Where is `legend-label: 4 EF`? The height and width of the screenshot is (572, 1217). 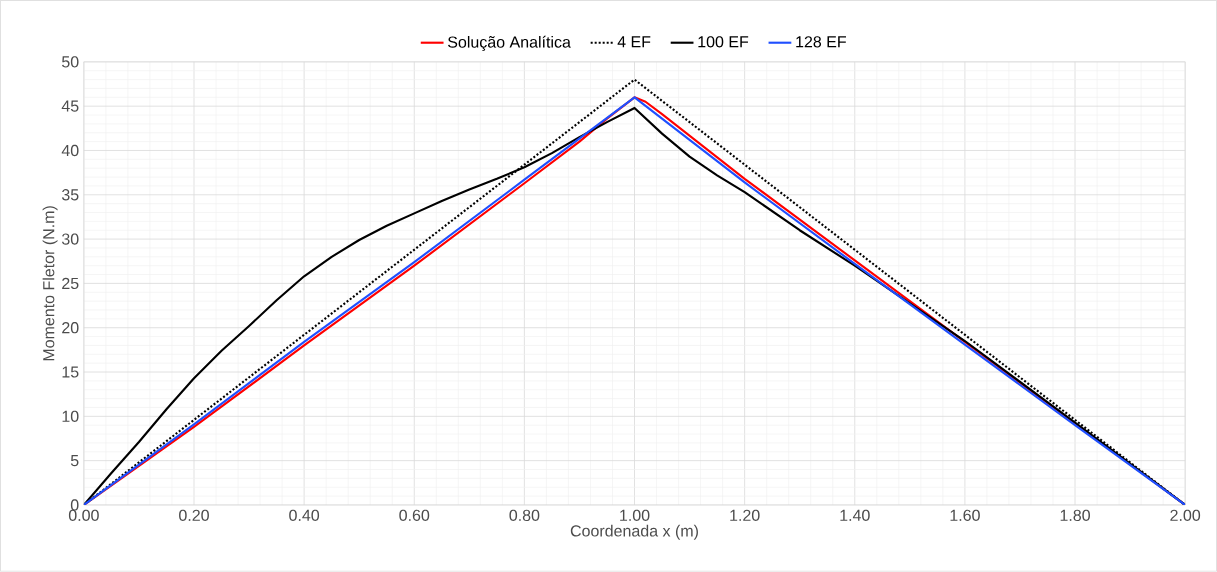
legend-label: 4 EF is located at coordinates (634, 42).